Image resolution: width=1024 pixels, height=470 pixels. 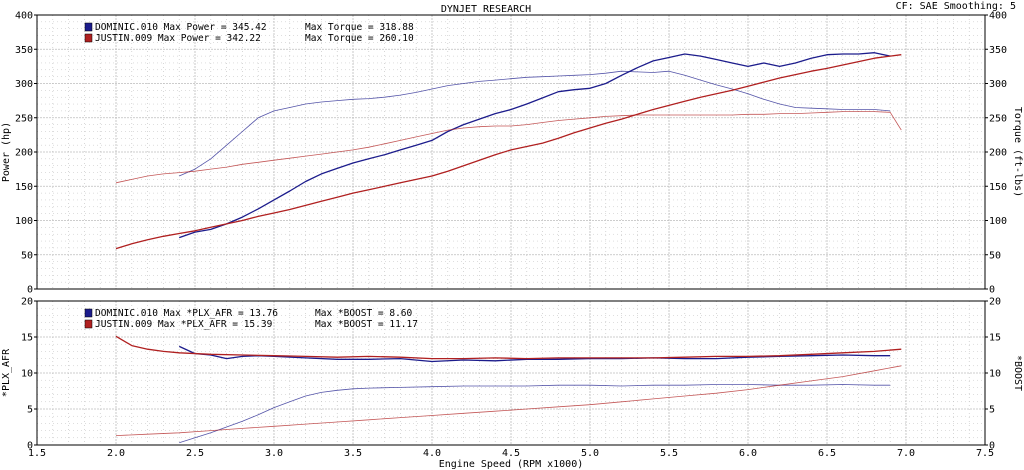 I want to click on y-right-tick-label: 5, so click(x=992, y=410).